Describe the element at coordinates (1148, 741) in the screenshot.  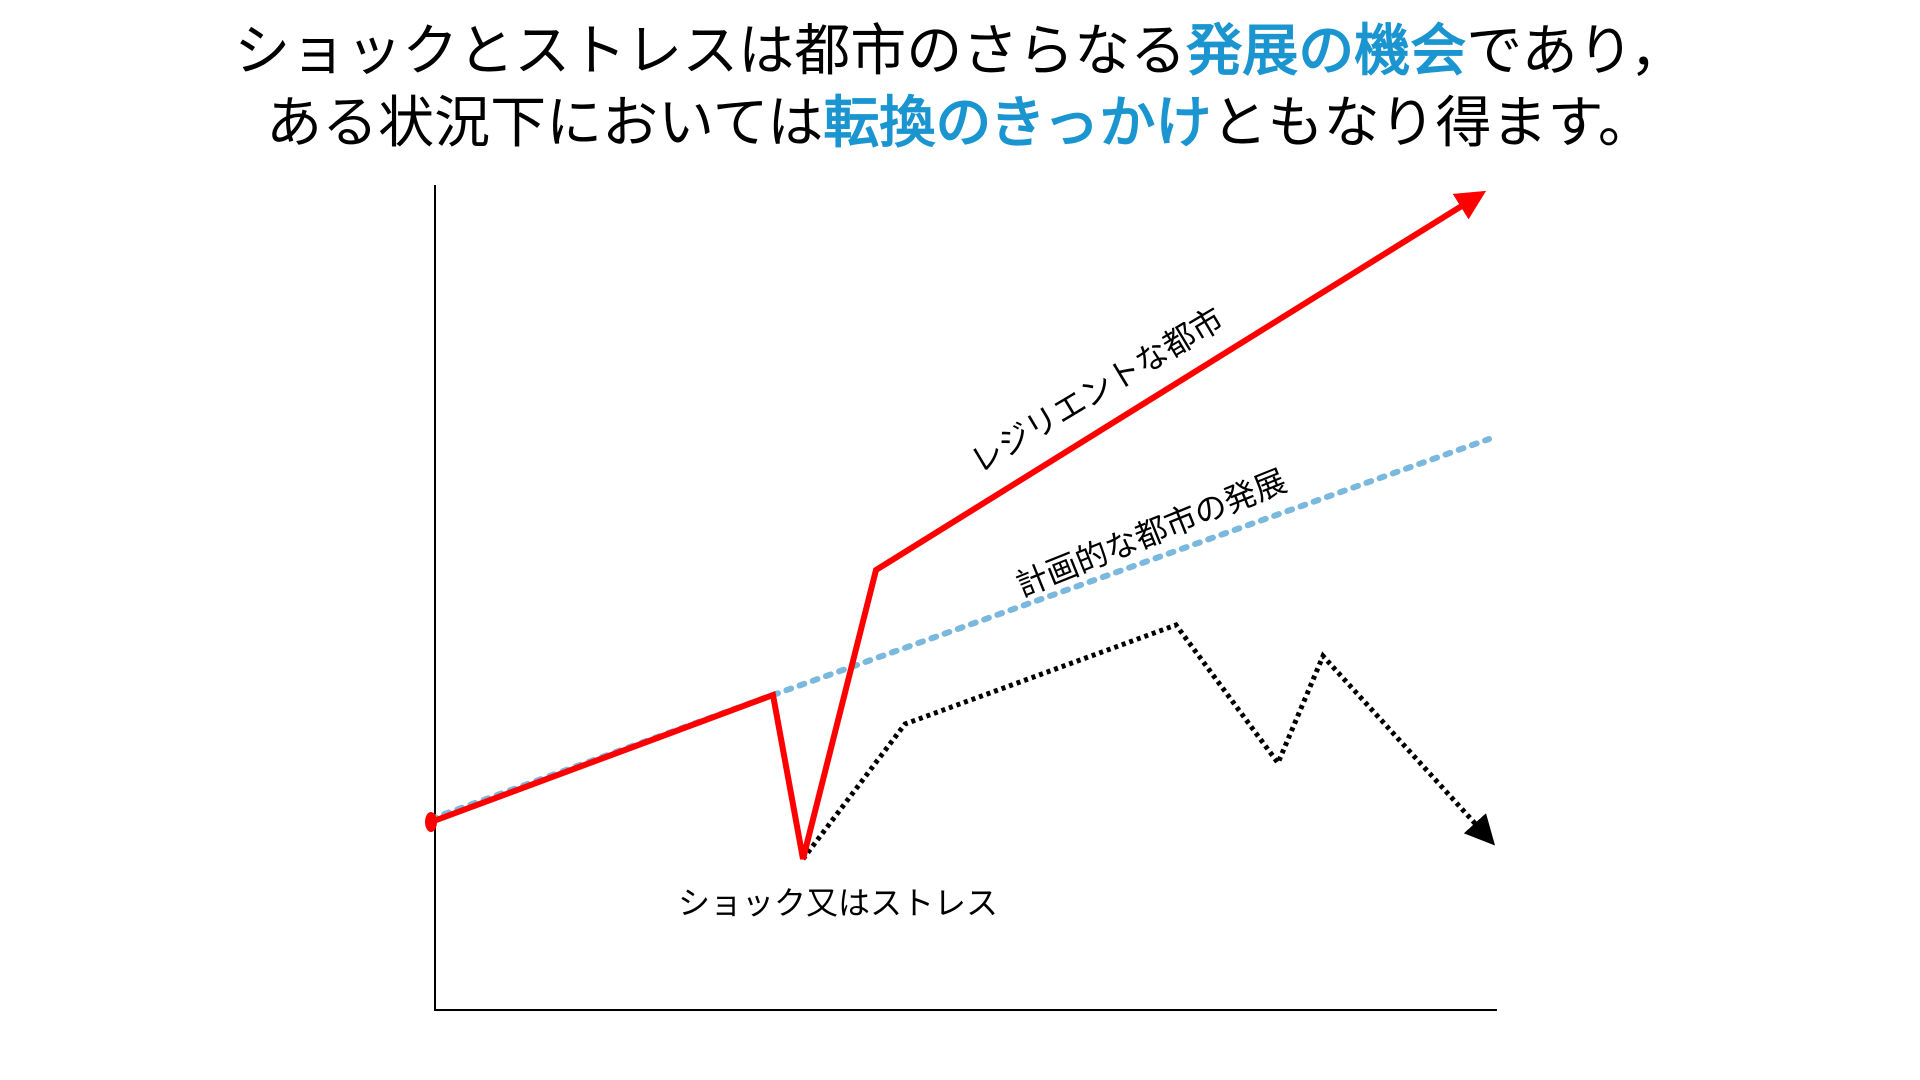
I see `decline-line` at that location.